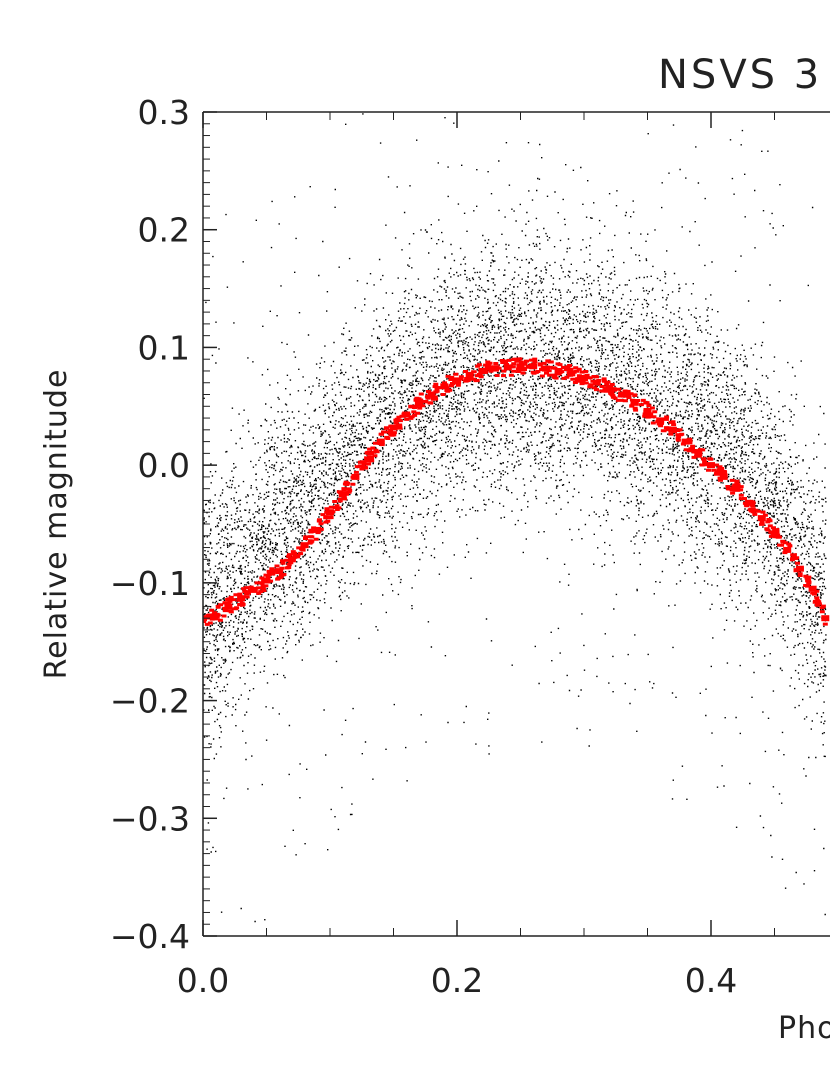 This screenshot has width=830, height=1075. What do you see at coordinates (740, 75) in the screenshot?
I see `chart-title: NSVS 3` at bounding box center [740, 75].